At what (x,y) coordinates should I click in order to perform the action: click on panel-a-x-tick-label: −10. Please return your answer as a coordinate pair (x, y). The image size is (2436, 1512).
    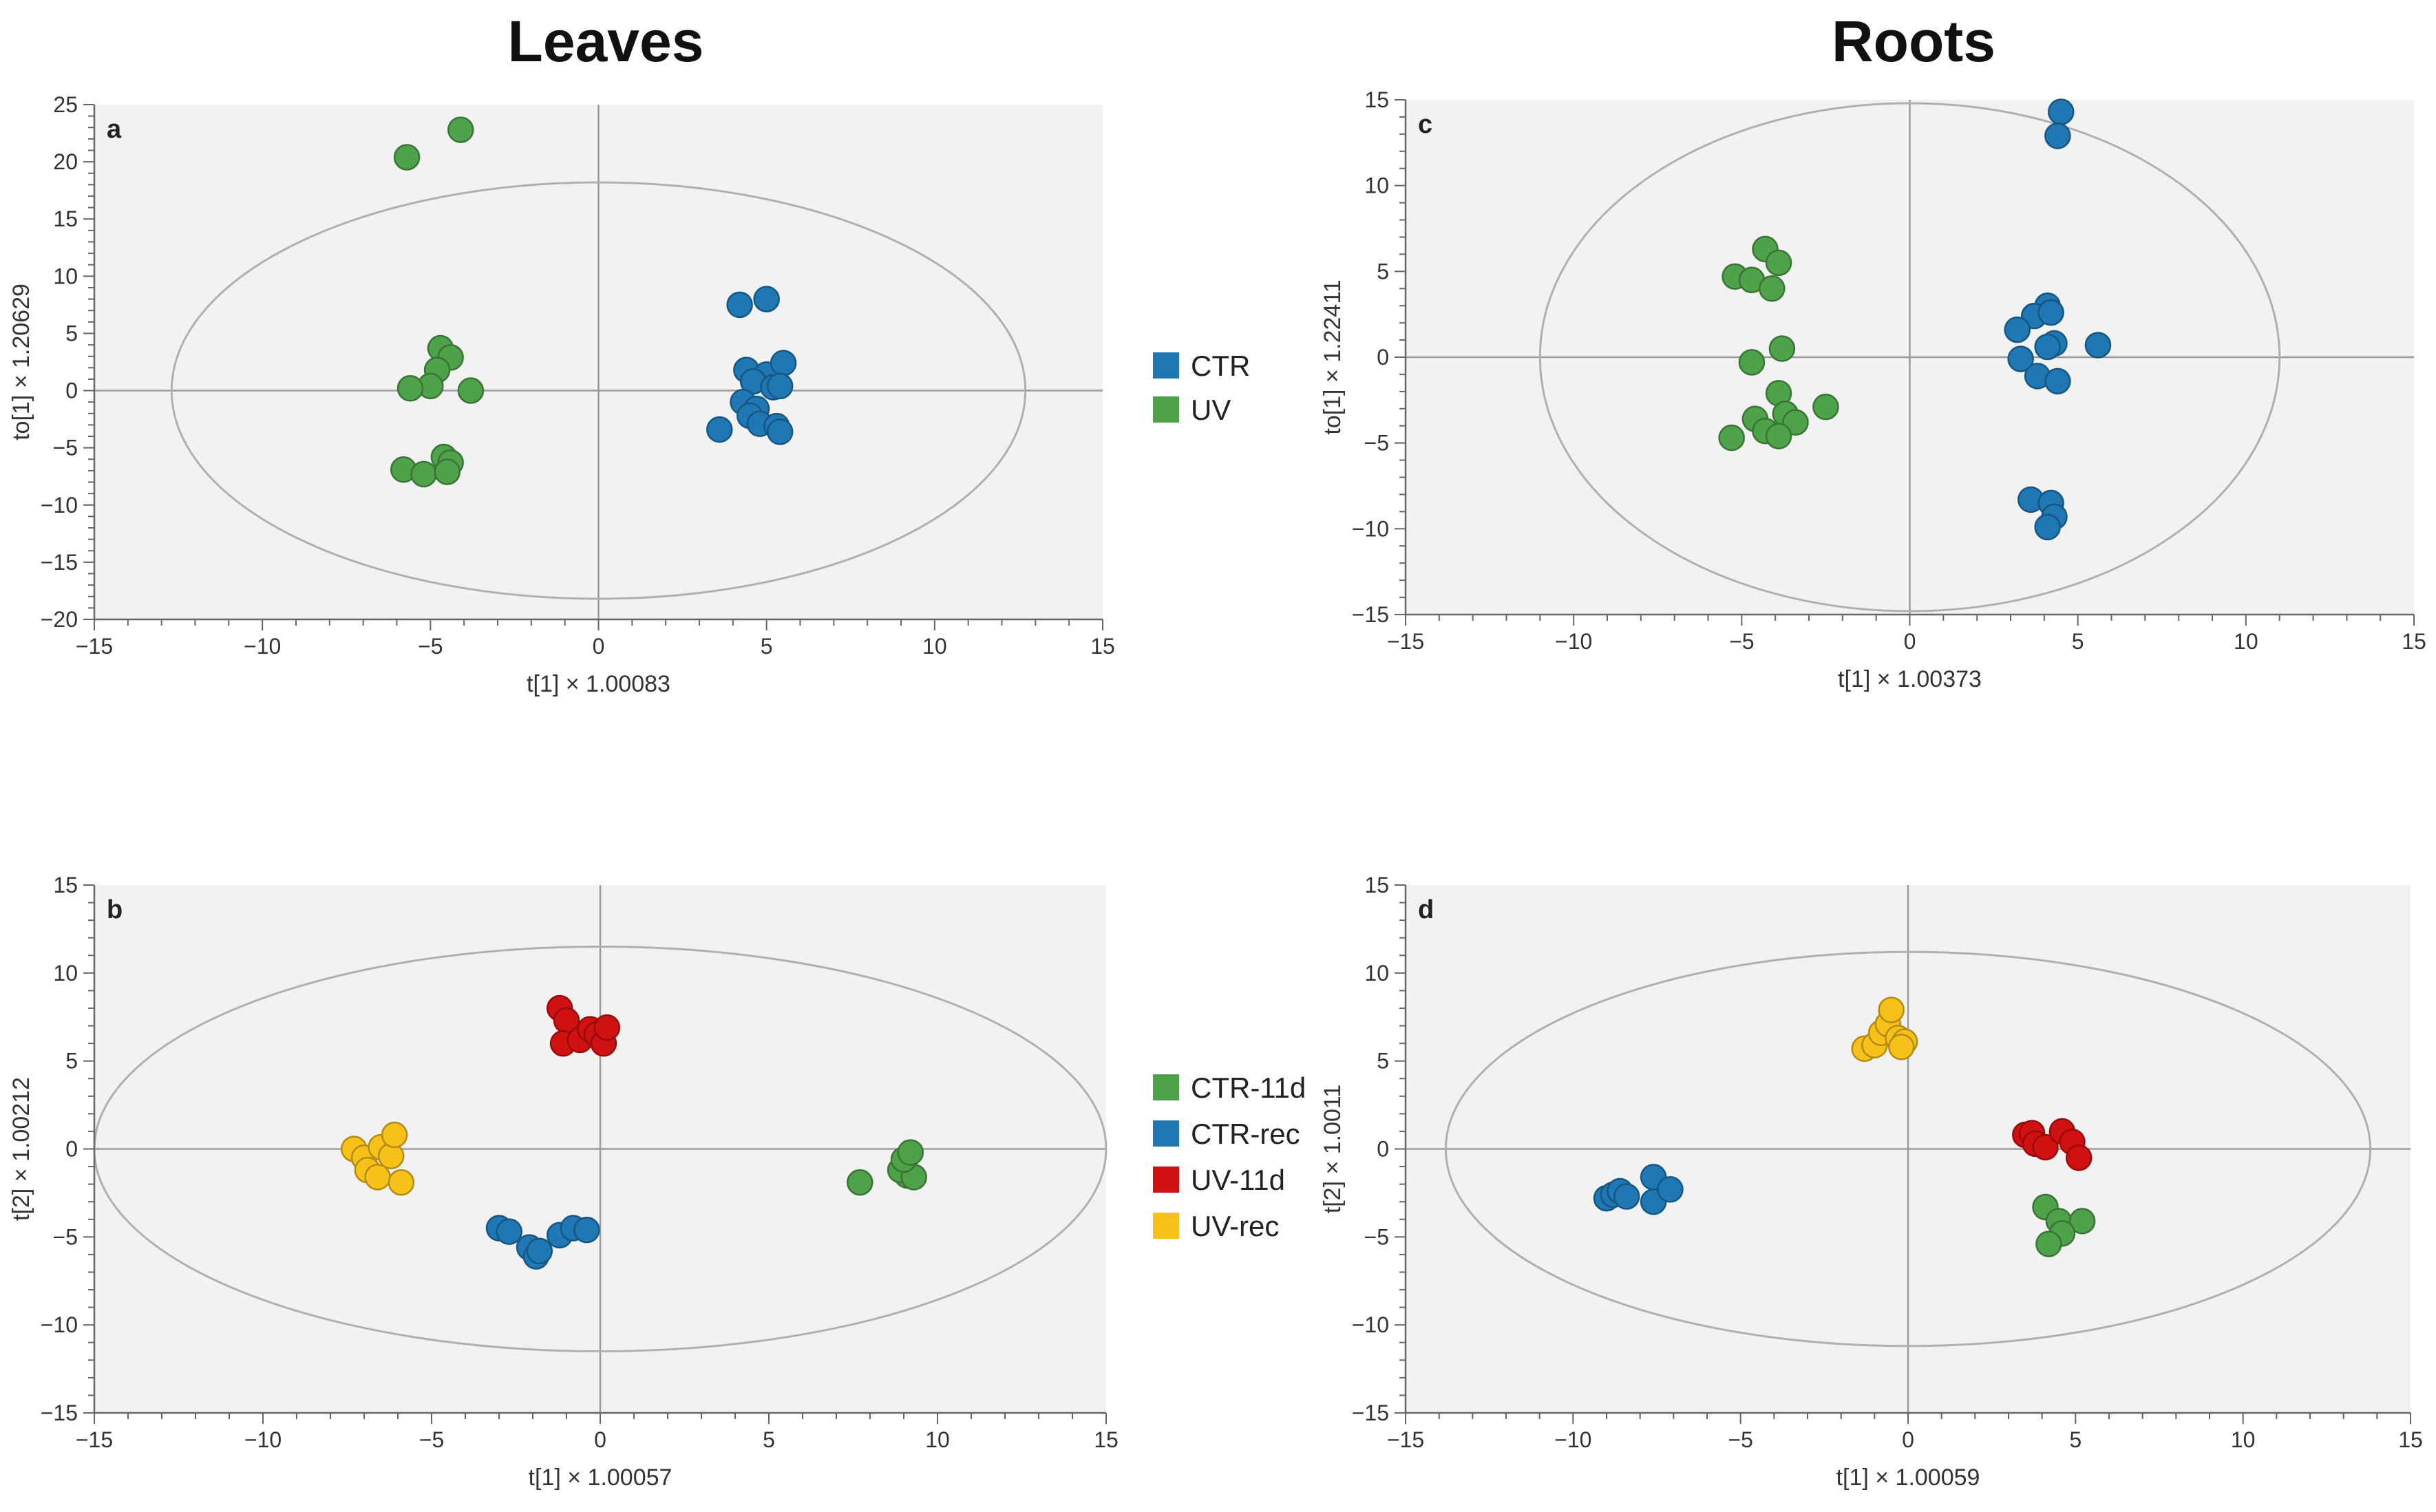
    Looking at the image, I should click on (262, 646).